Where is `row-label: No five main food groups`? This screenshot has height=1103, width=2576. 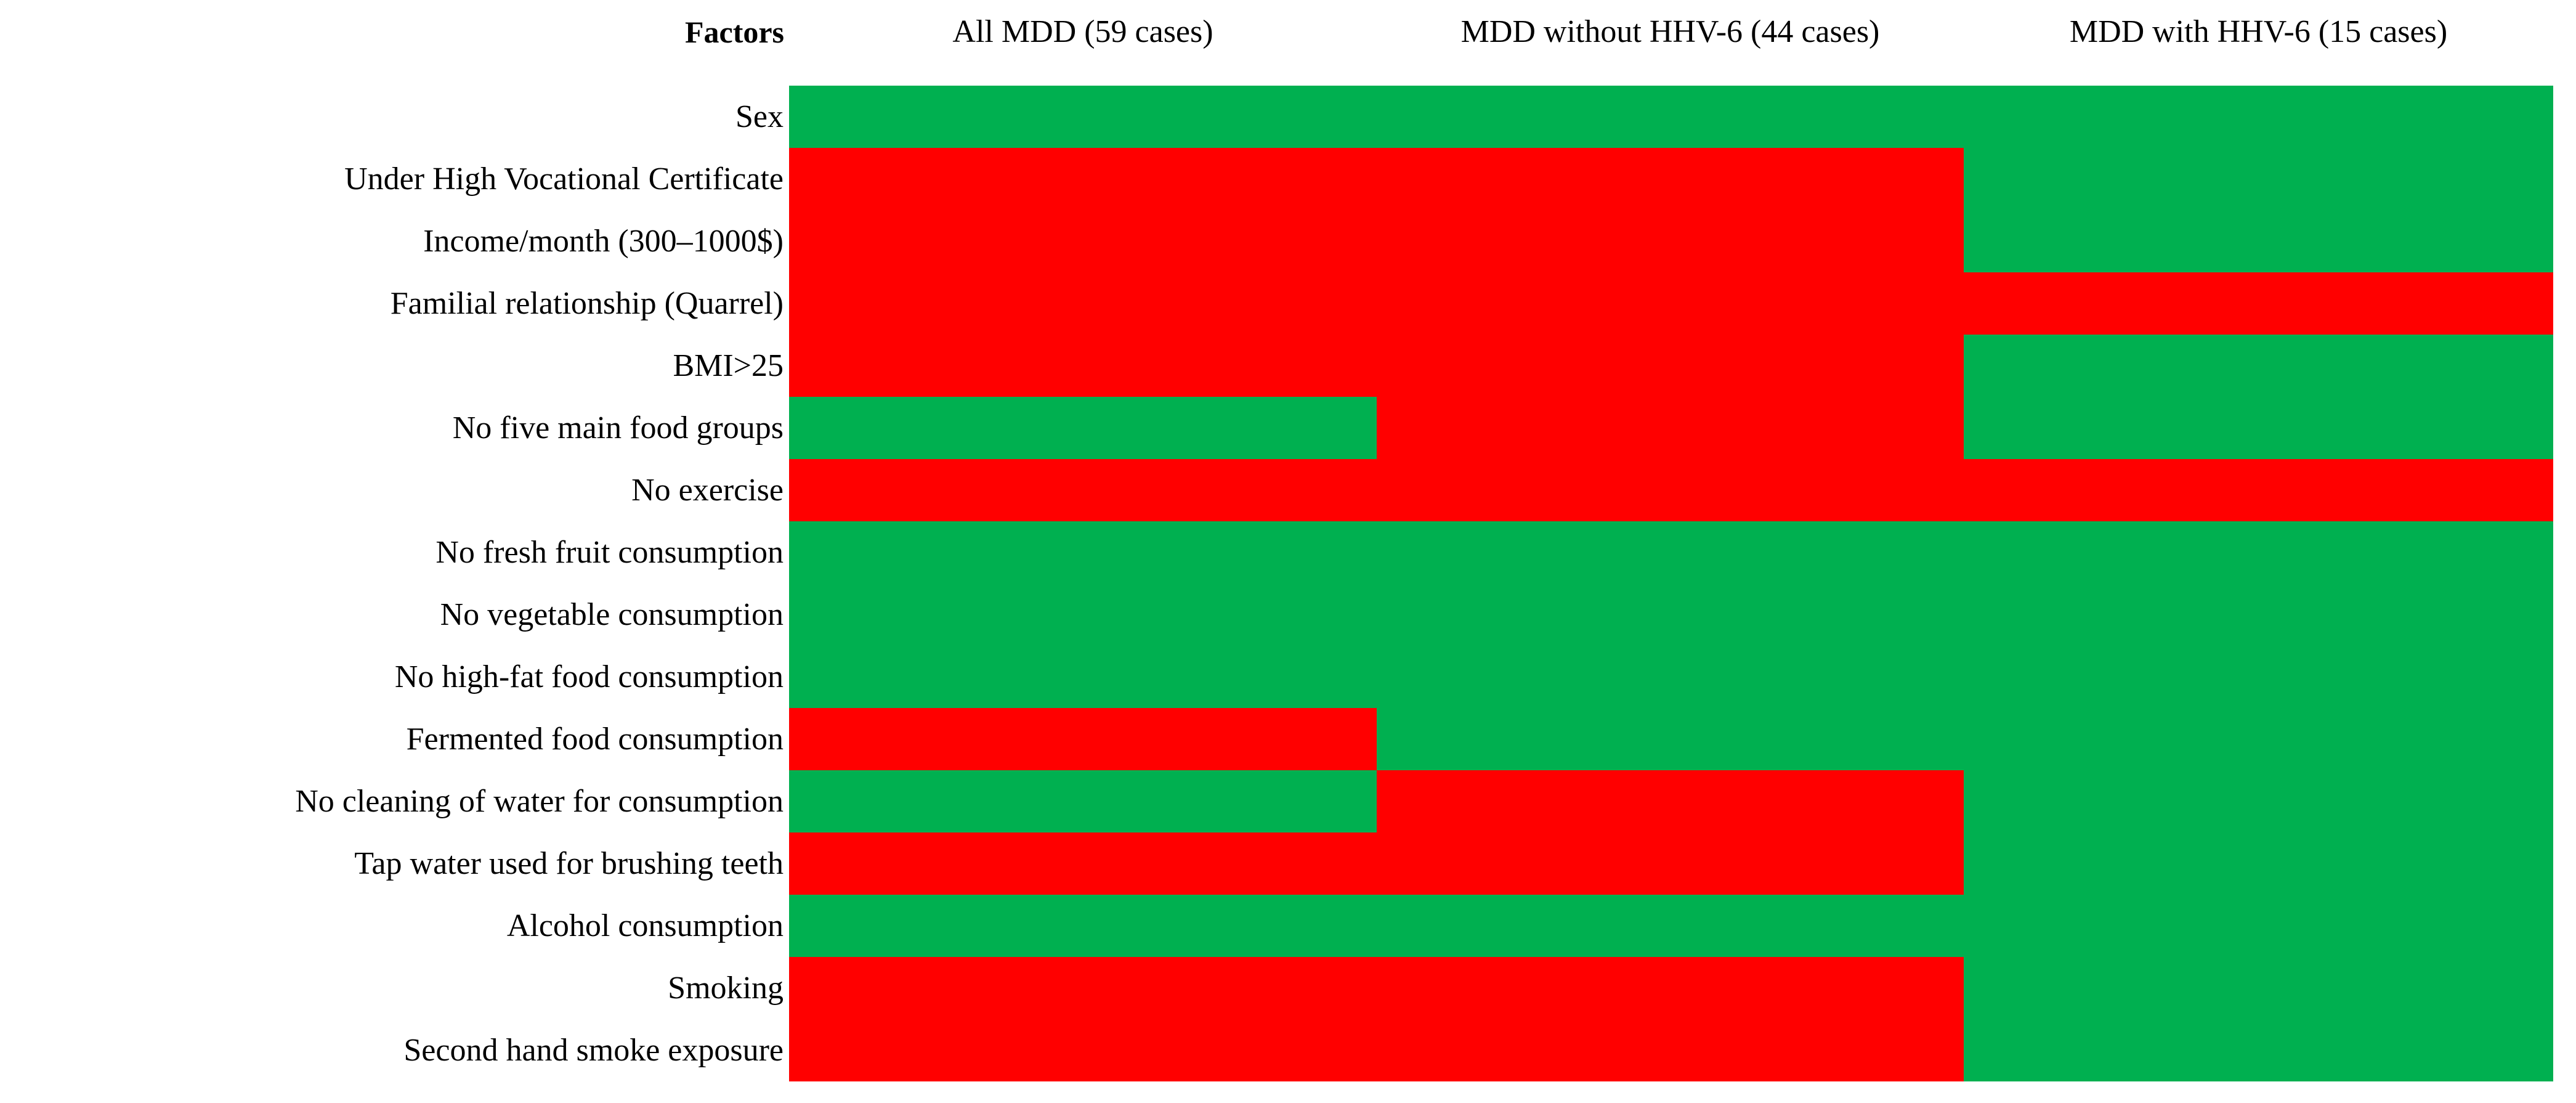
row-label: No five main food groups is located at coordinates (618, 428).